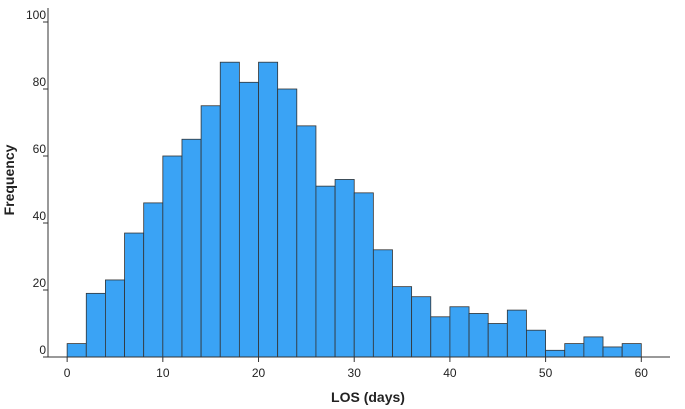 The width and height of the screenshot is (685, 409). I want to click on y-axis-title: Frequency, so click(9, 179).